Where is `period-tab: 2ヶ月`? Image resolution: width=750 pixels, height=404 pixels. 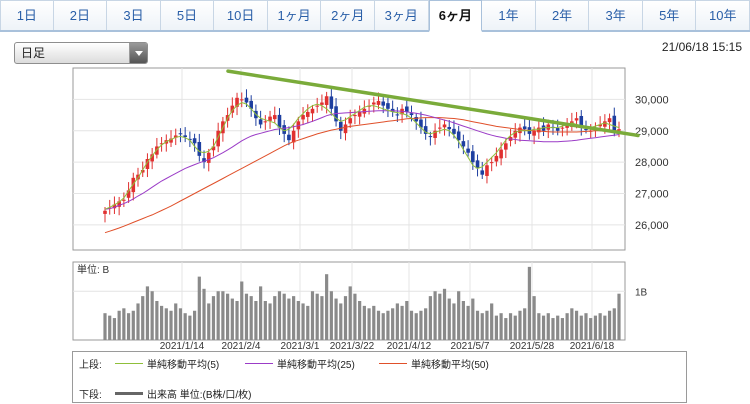
period-tab: 2ヶ月 is located at coordinates (348, 15).